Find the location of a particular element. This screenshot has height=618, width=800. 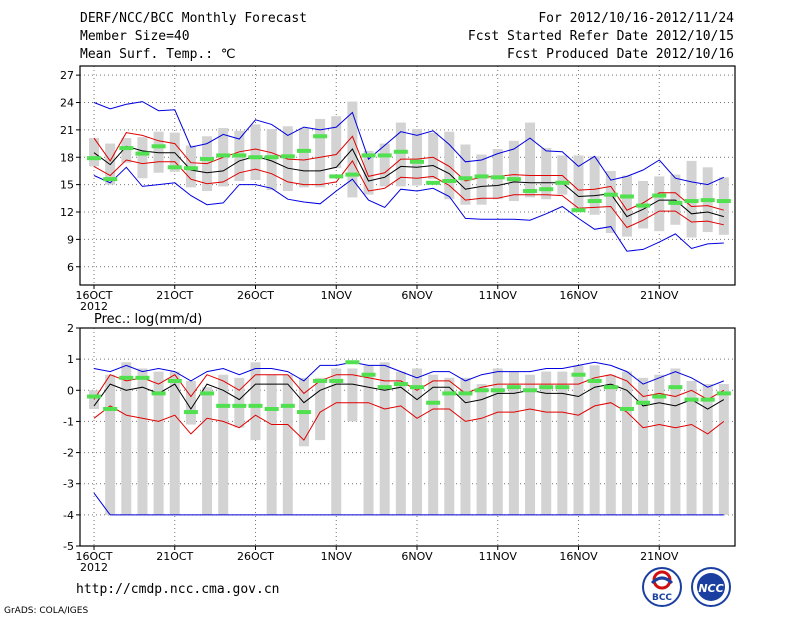

prec-ytick-label: 2 is located at coordinates (70, 328).